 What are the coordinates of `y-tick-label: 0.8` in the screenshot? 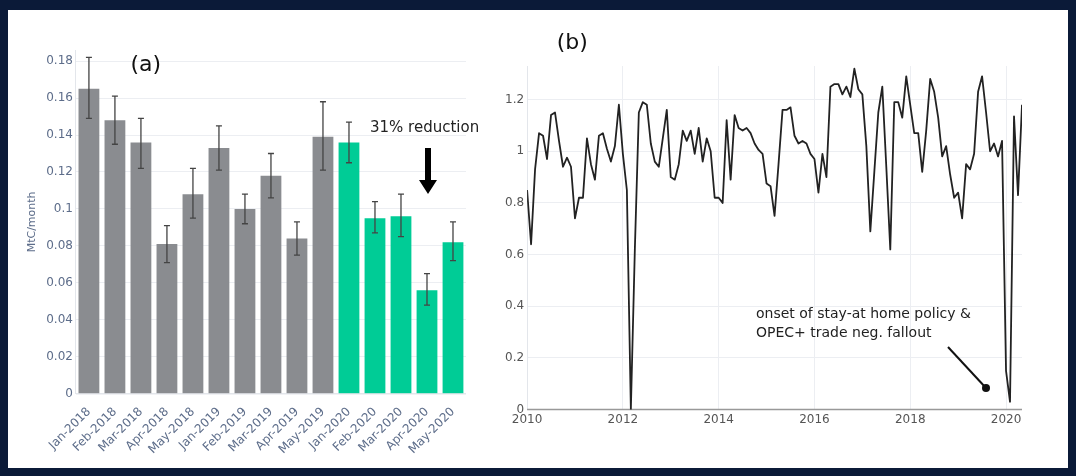 It's located at (514, 202).